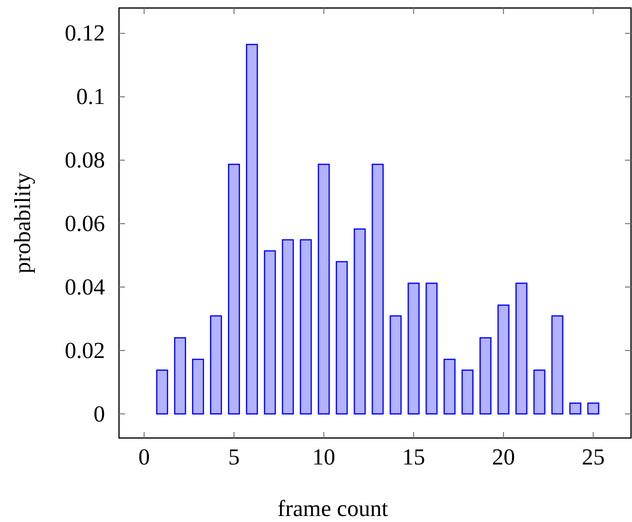  Describe the element at coordinates (144, 457) in the screenshot. I see `x-tick-label: 0` at that location.